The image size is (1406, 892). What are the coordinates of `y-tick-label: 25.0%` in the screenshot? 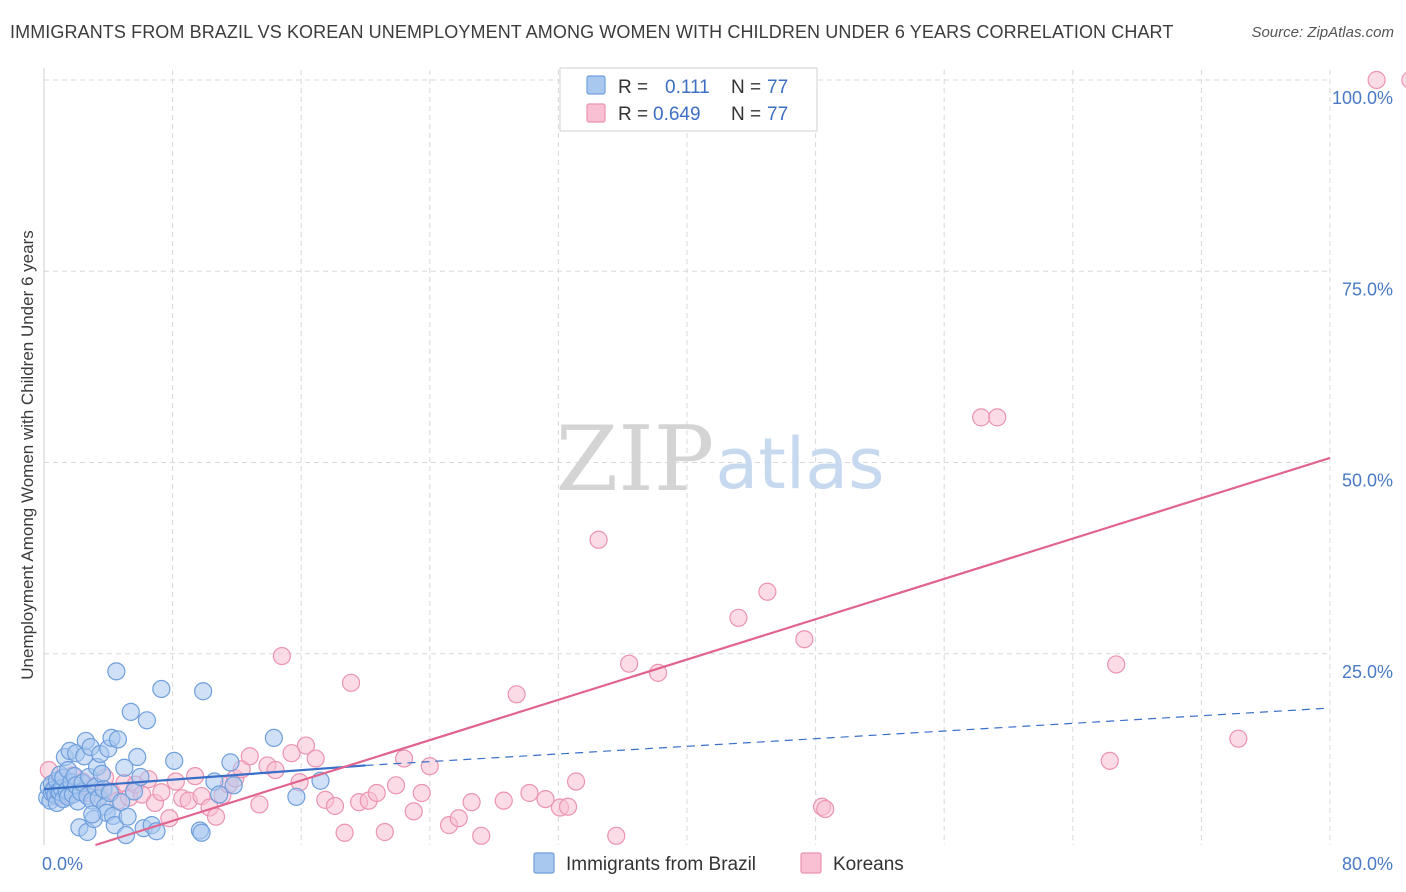 It's located at (1367, 672).